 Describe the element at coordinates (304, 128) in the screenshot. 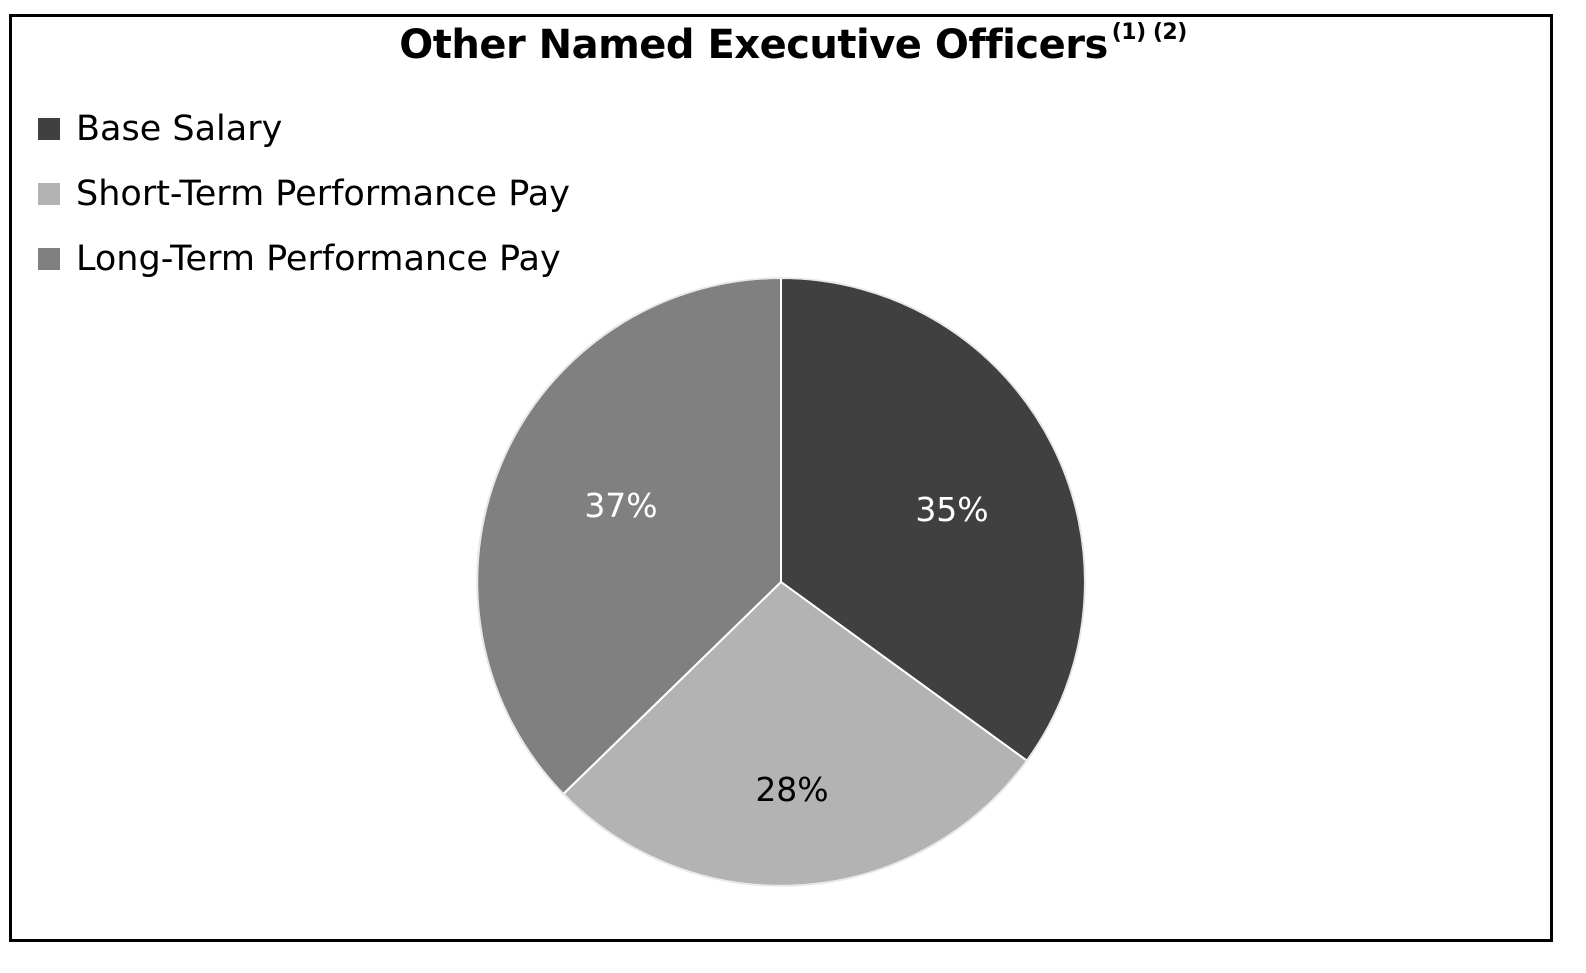

I see `legend-item-base-salary: Base Salary` at that location.